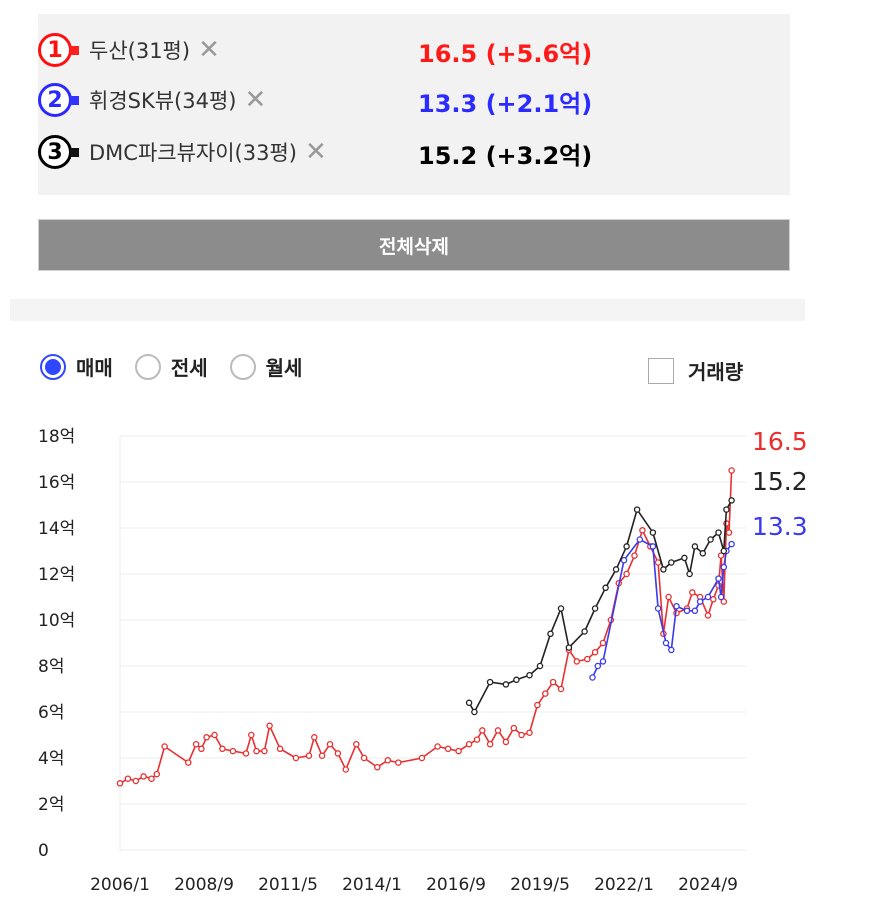 This screenshot has width=884, height=900. Describe the element at coordinates (74, 50) in the screenshot. I see `series-color-marker` at that location.